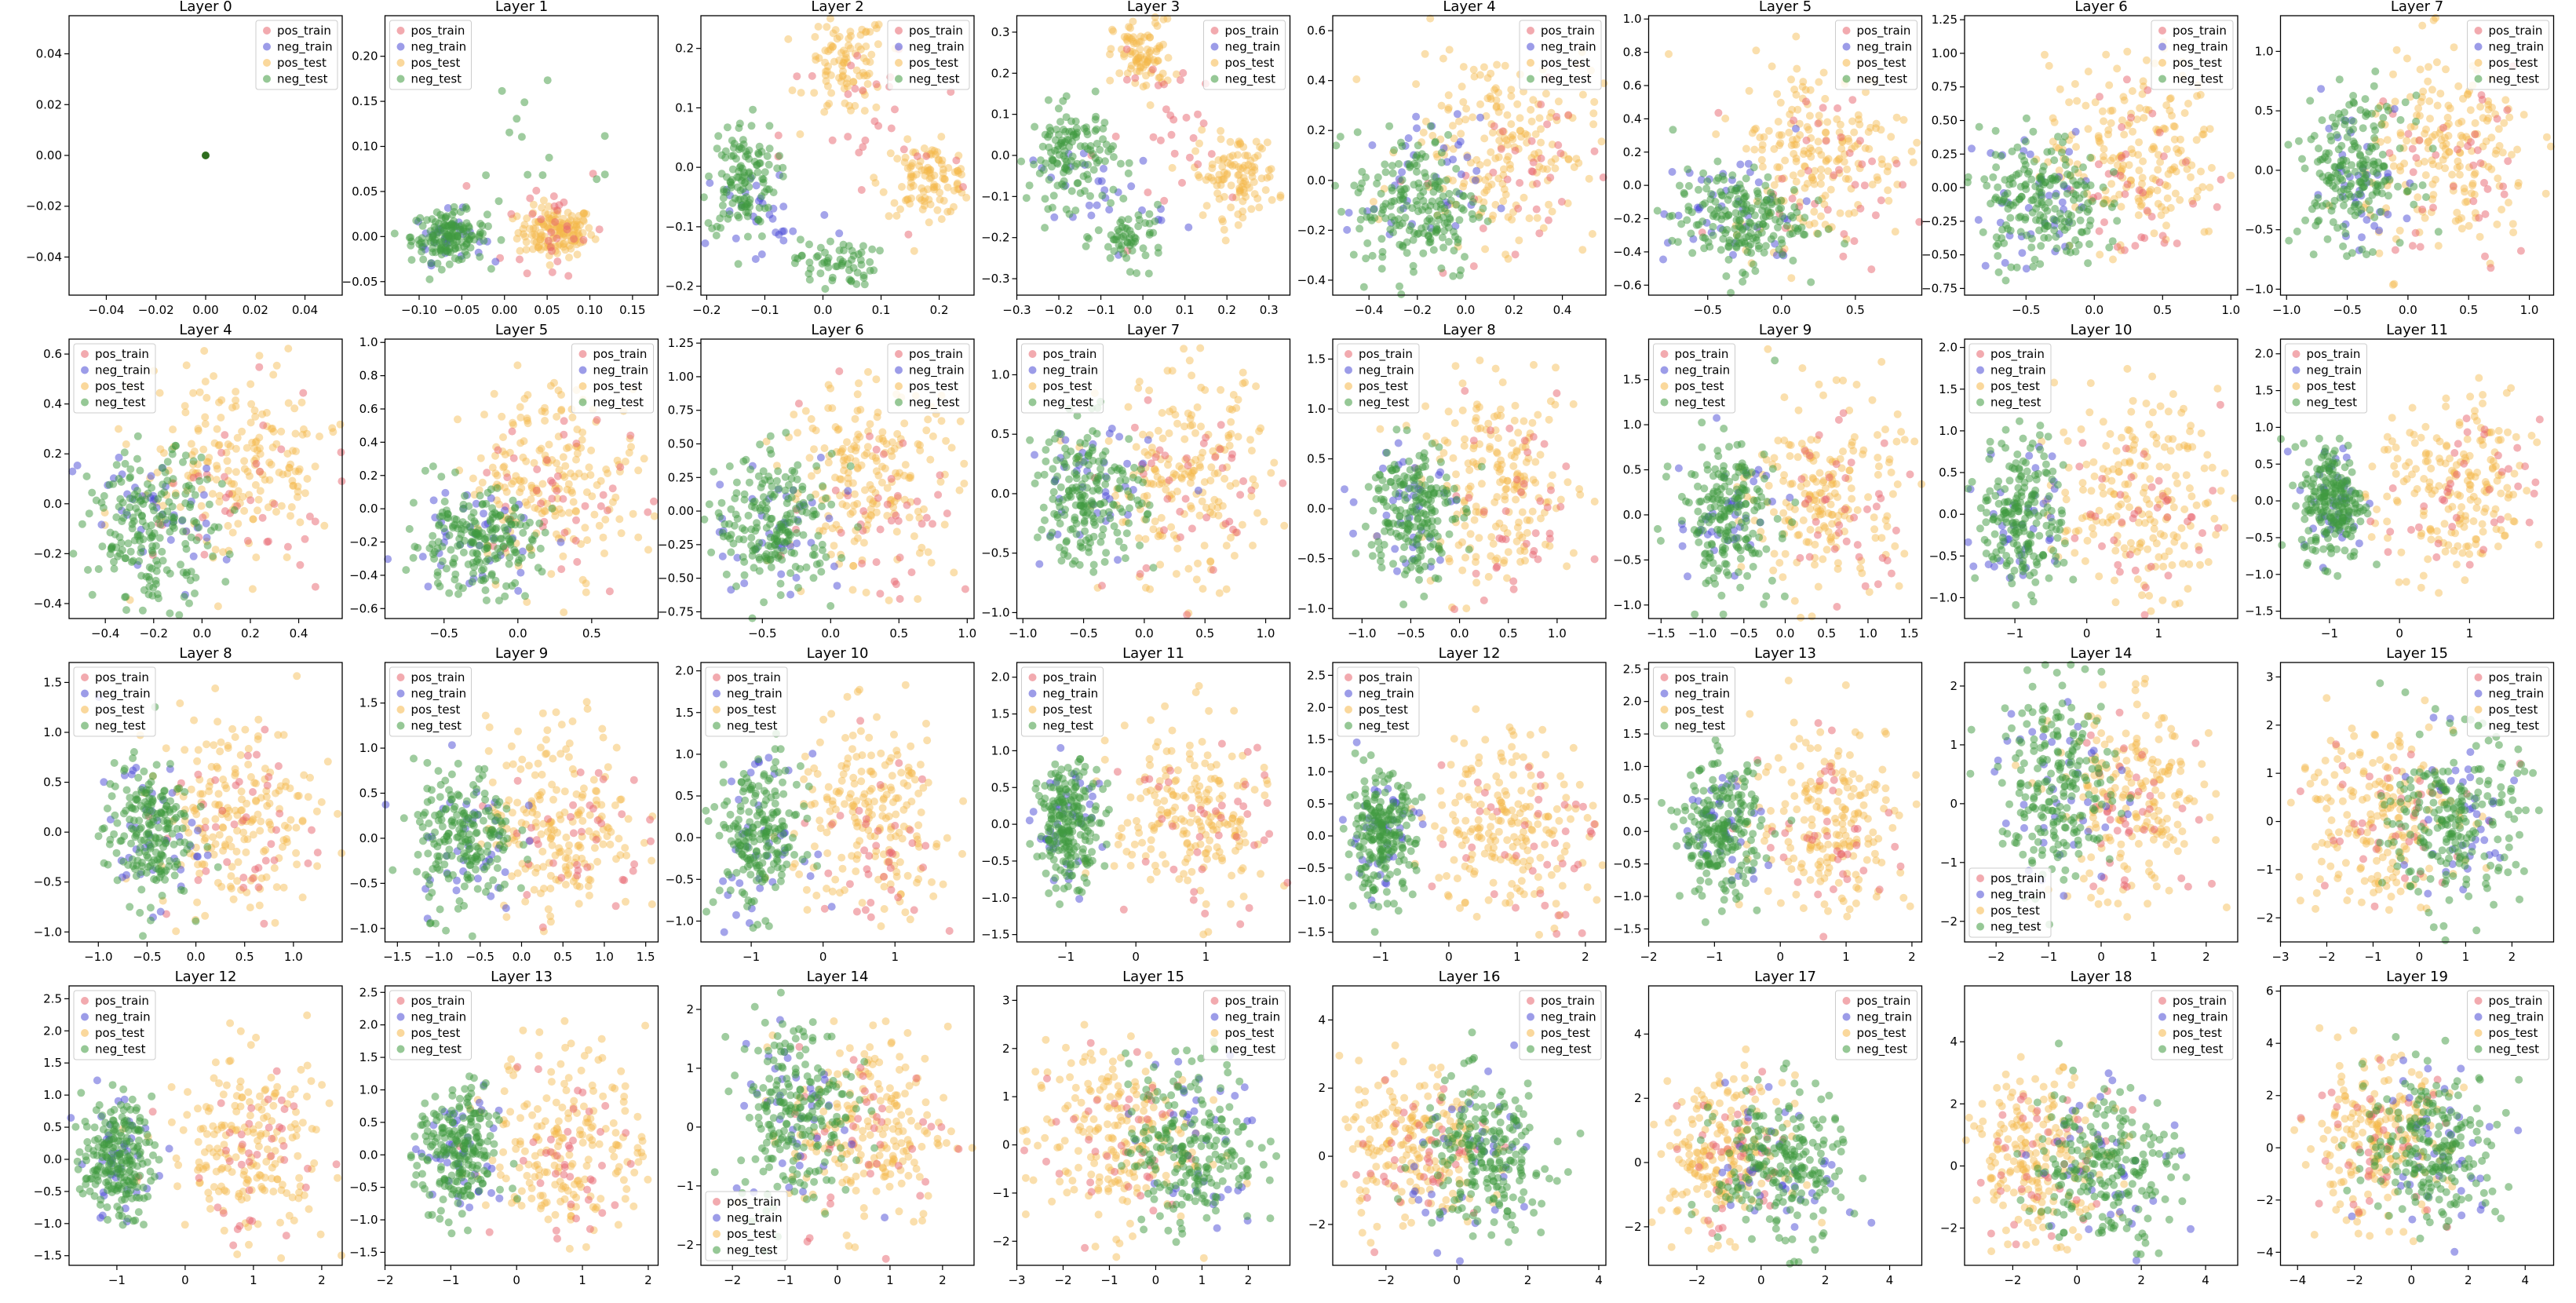 The height and width of the screenshot is (1303, 2576). What do you see at coordinates (1939, 255) in the screenshot?
I see `y-tick-label: −0.50` at bounding box center [1939, 255].